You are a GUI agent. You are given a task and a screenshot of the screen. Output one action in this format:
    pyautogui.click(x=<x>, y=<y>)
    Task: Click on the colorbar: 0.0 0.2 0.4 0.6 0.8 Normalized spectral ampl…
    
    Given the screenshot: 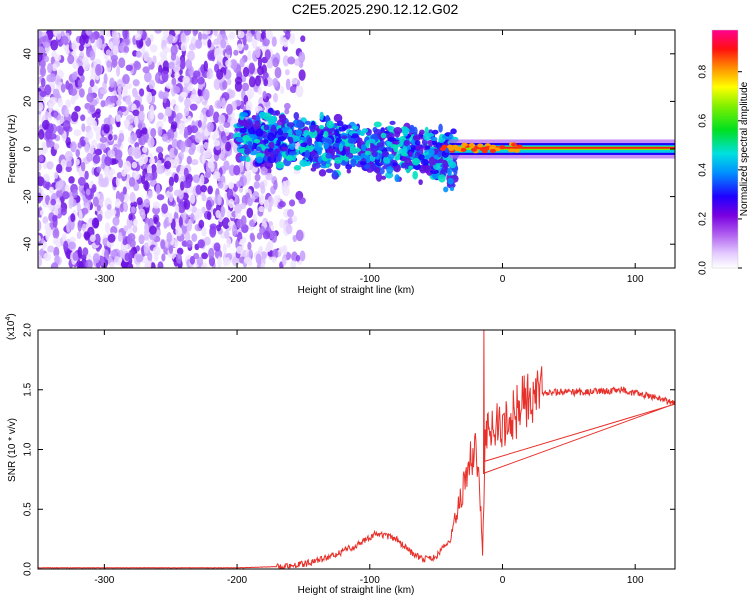 What is the action you would take?
    pyautogui.click(x=724, y=152)
    